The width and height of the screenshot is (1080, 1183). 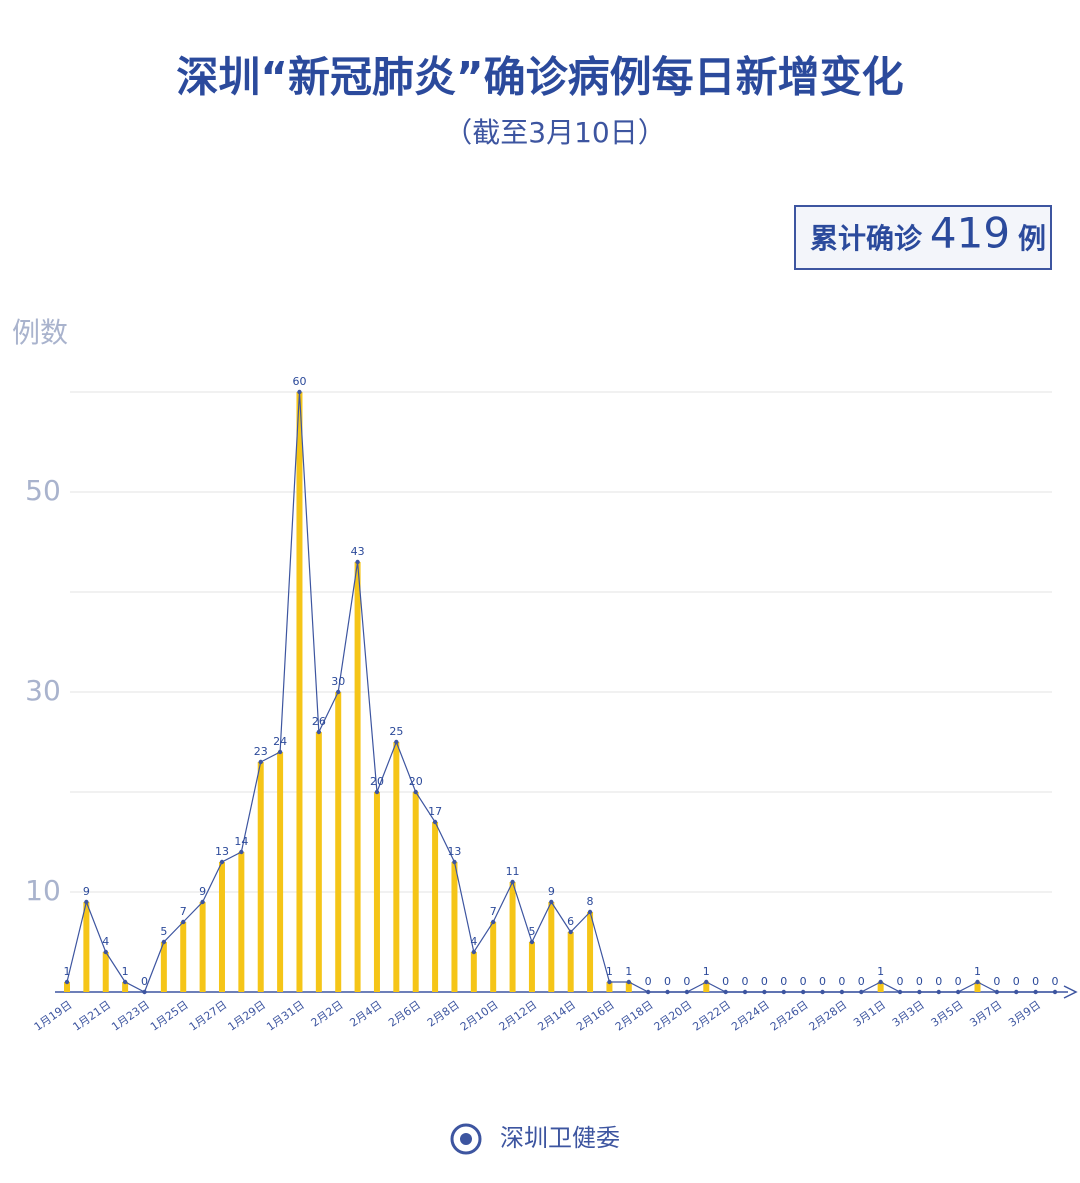 What do you see at coordinates (590, 901) in the screenshot?
I see `value-label: 8` at bounding box center [590, 901].